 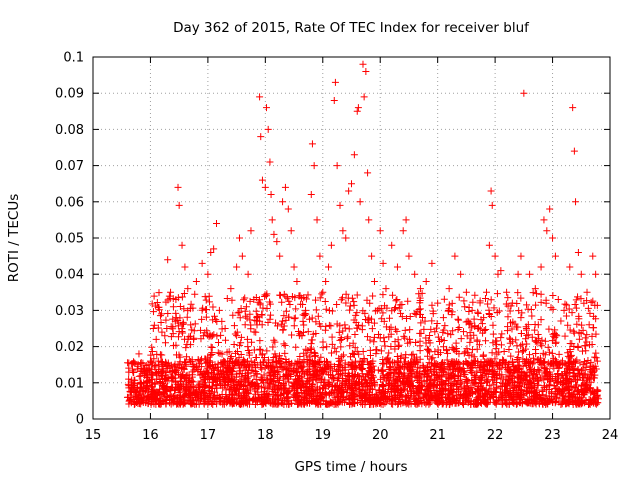 I want to click on x-tick-label: 15, so click(x=93, y=435).